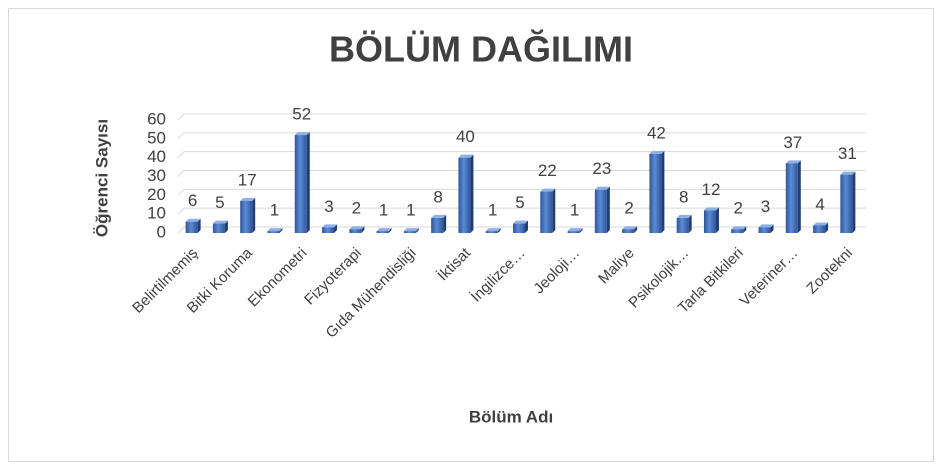  What do you see at coordinates (511, 416) in the screenshot?
I see `x-axis-title: Bölüm Adı` at bounding box center [511, 416].